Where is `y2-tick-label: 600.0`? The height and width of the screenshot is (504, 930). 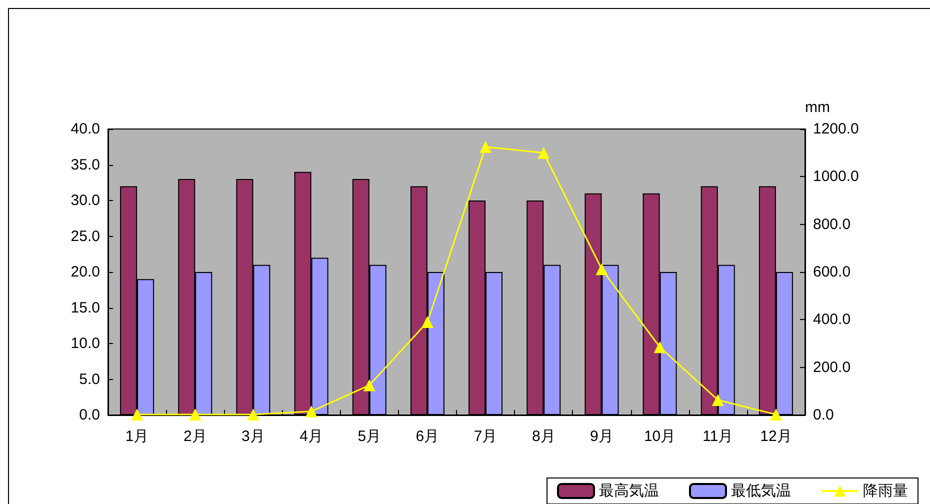
y2-tick-label: 600.0 is located at coordinates (832, 272).